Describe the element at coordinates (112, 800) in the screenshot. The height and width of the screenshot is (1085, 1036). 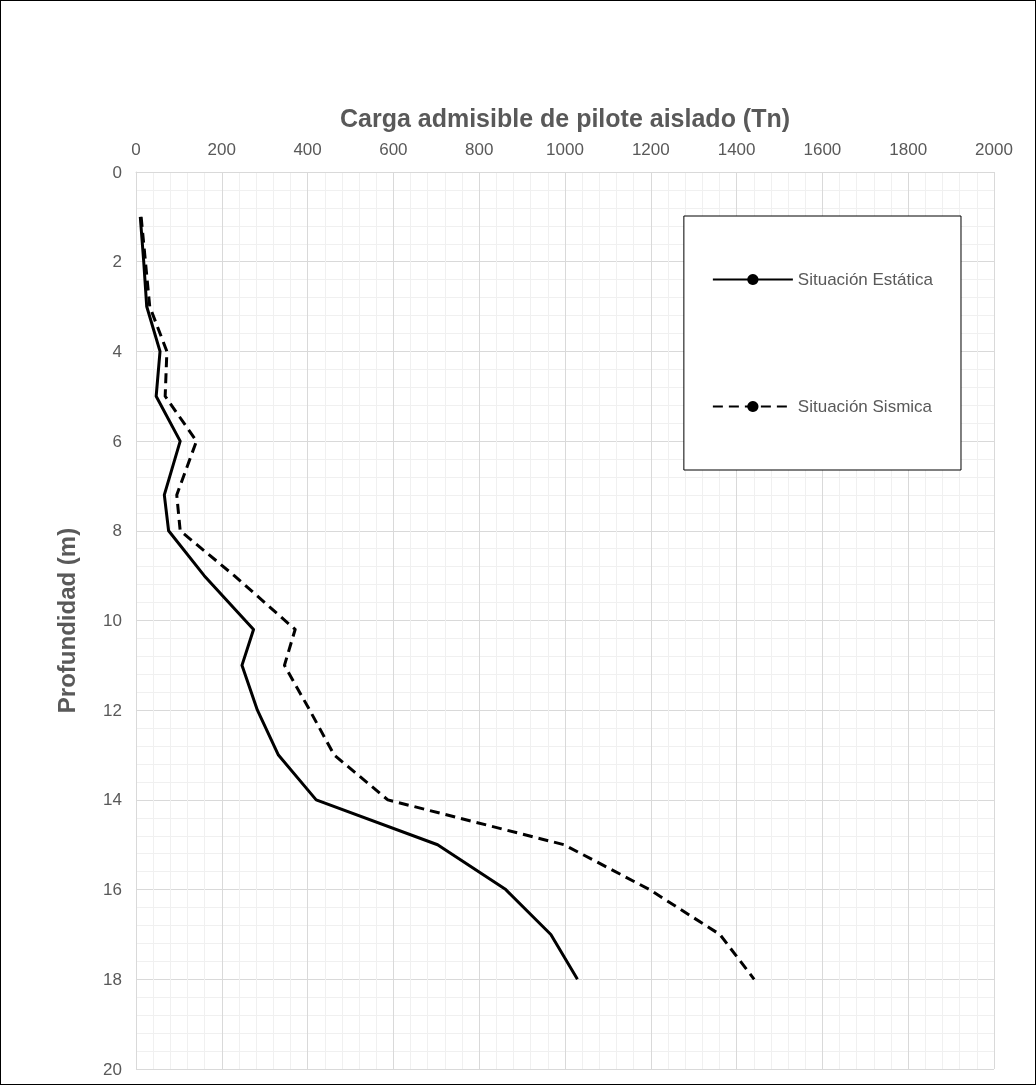
I see `y-tick-label: 14` at that location.